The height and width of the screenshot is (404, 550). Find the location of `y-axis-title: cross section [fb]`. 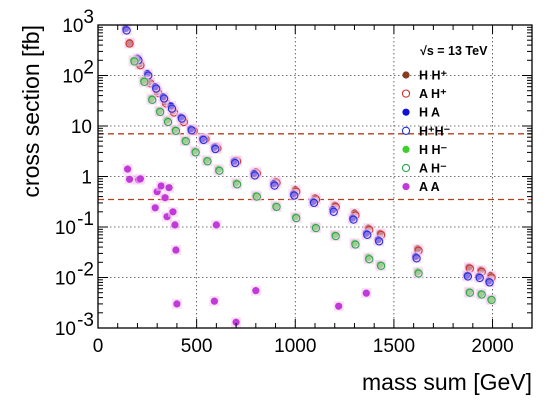

y-axis-title: cross section [fb] is located at coordinates (31, 111).